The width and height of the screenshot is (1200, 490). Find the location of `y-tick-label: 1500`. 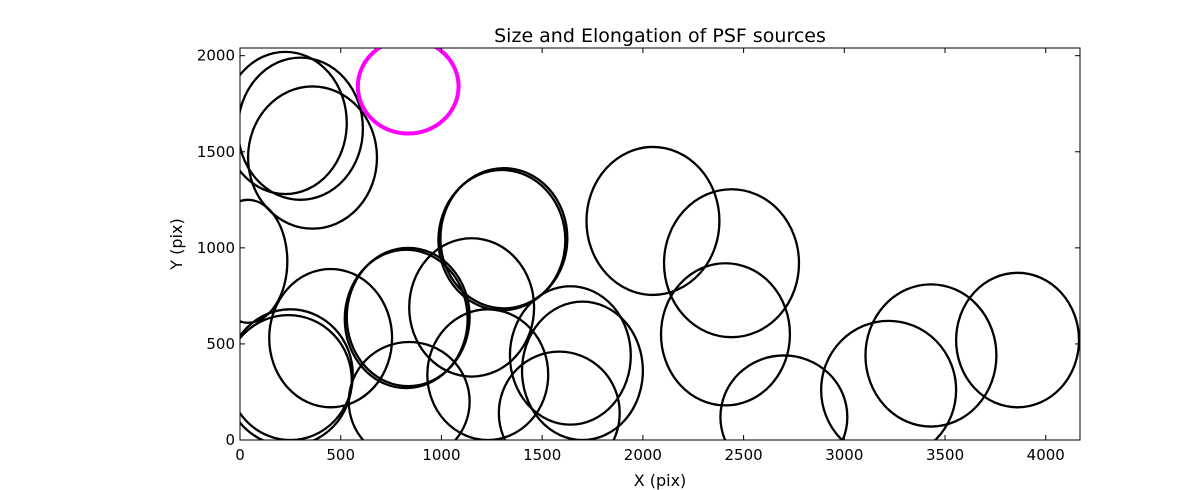

y-tick-label: 1500 is located at coordinates (216, 152).